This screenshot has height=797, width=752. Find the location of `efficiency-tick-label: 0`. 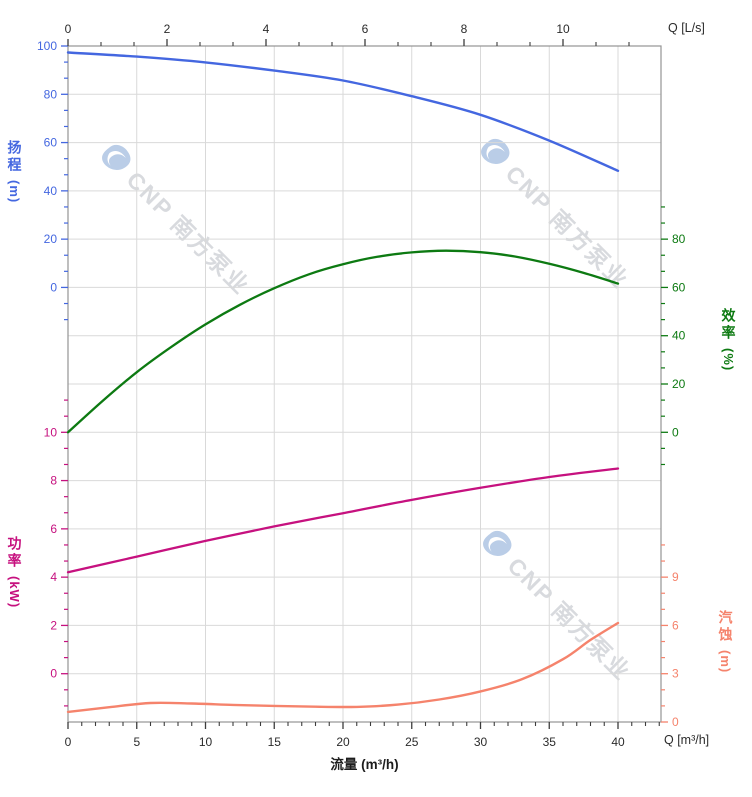

efficiency-tick-label: 0 is located at coordinates (675, 432).